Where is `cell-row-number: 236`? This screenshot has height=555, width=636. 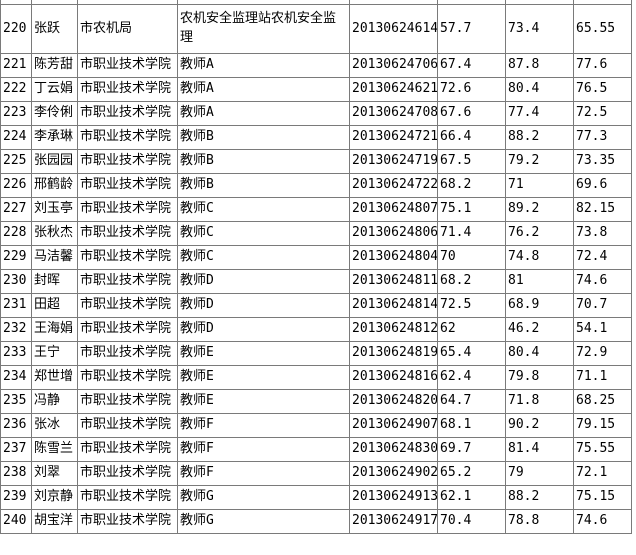 cell-row-number: 236 is located at coordinates (16, 425).